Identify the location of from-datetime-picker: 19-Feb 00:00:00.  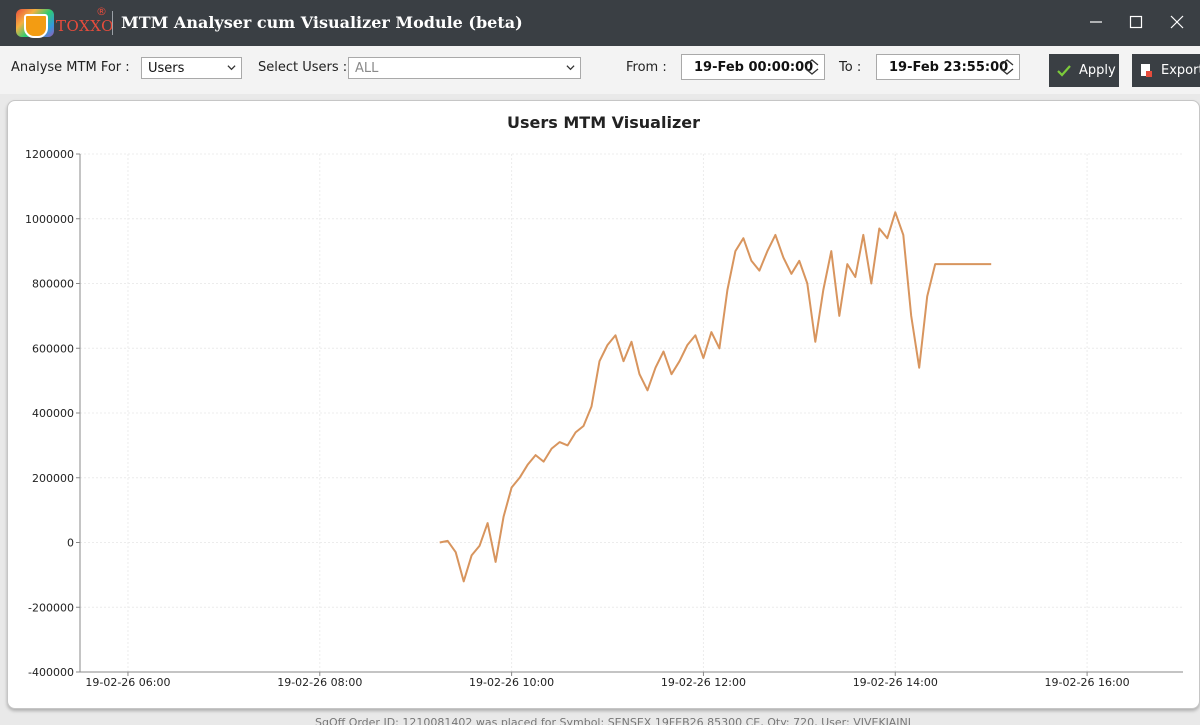
(753, 67).